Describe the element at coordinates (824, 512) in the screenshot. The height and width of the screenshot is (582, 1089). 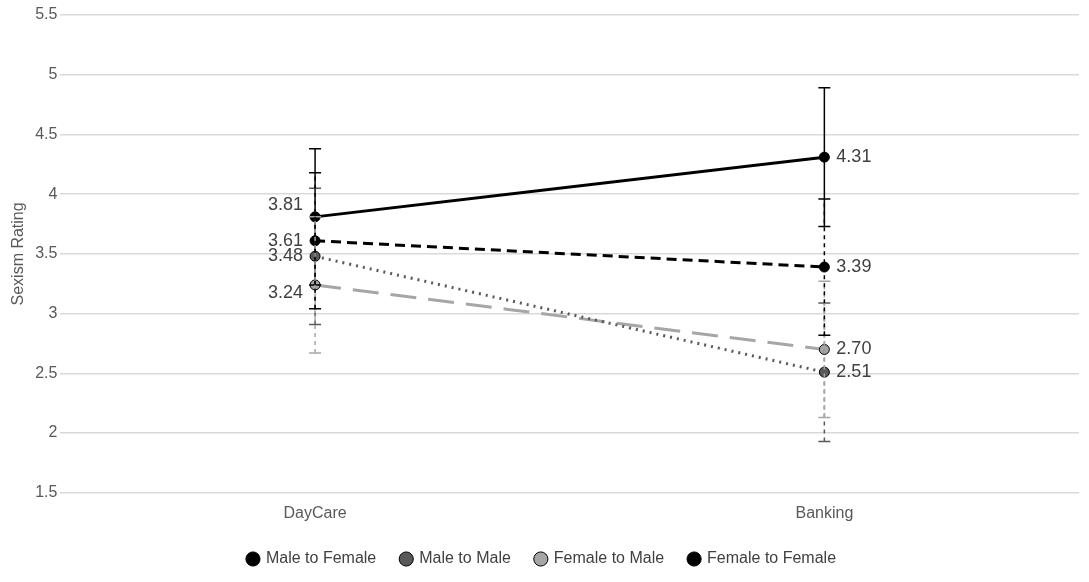
I see `x-tick-label: Banking` at that location.